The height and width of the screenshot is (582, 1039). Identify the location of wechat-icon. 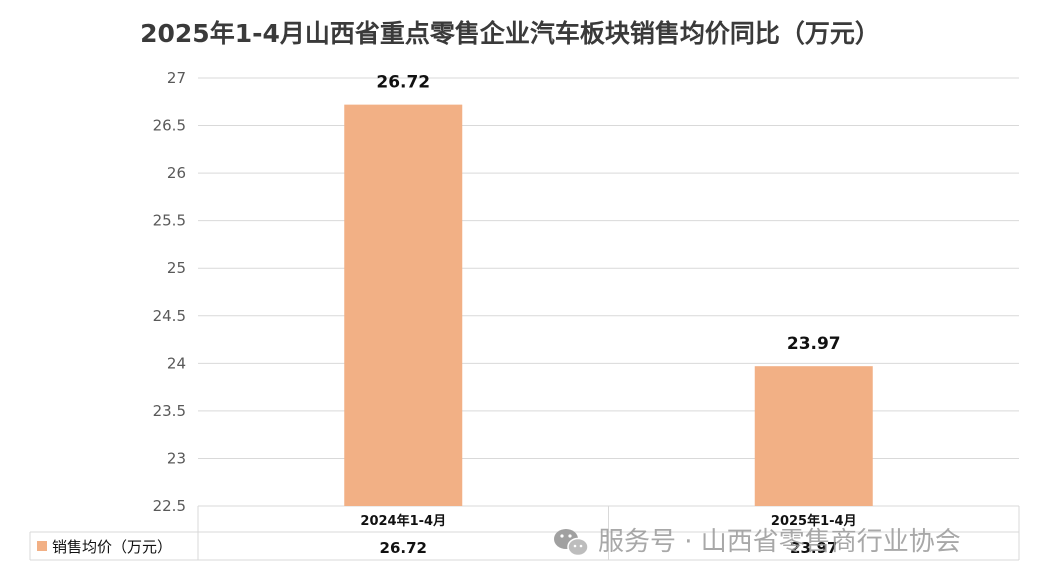
(571, 543).